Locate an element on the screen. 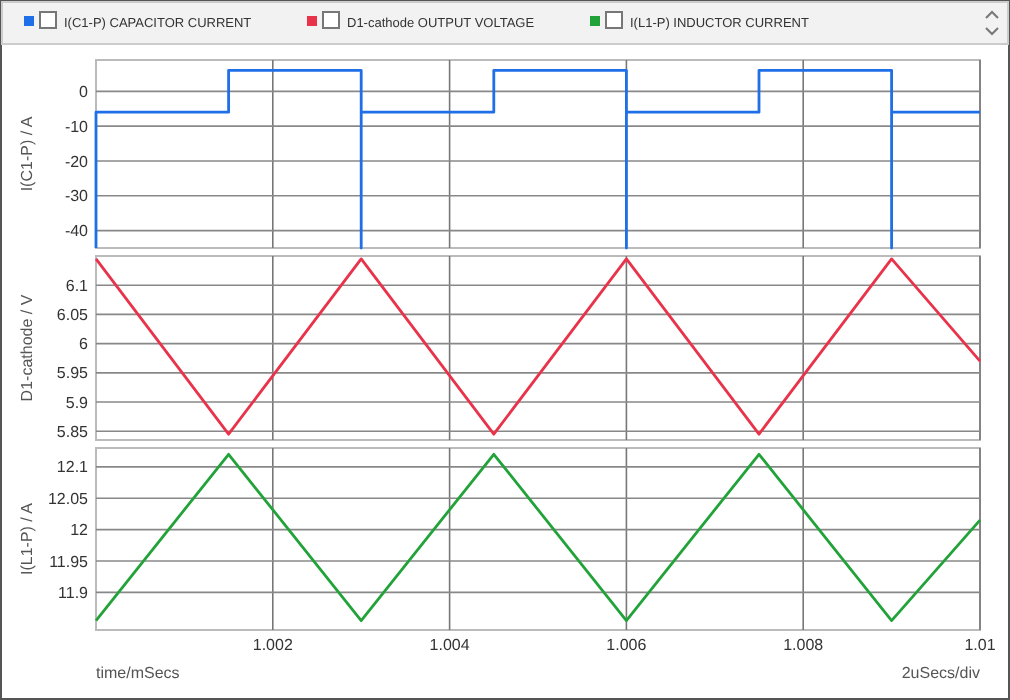 The width and height of the screenshot is (1010, 700). y-tick-label: 5.85 is located at coordinates (73, 431).